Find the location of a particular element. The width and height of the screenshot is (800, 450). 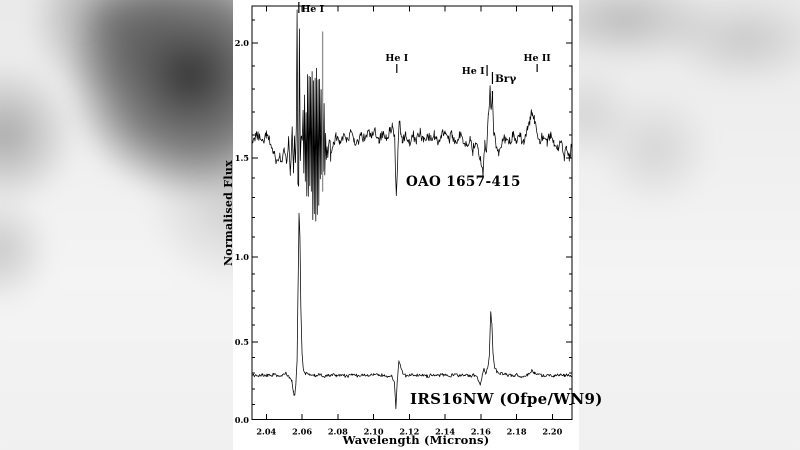

y-tick-label: 1.5 is located at coordinates (242, 158).